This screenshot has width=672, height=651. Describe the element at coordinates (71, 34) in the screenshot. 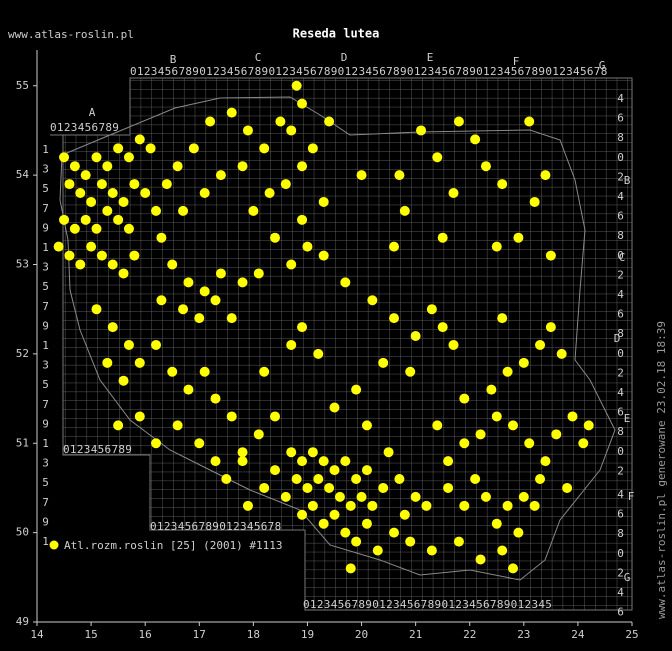

I see `site-label: www.atlas-roslin.pl` at that location.